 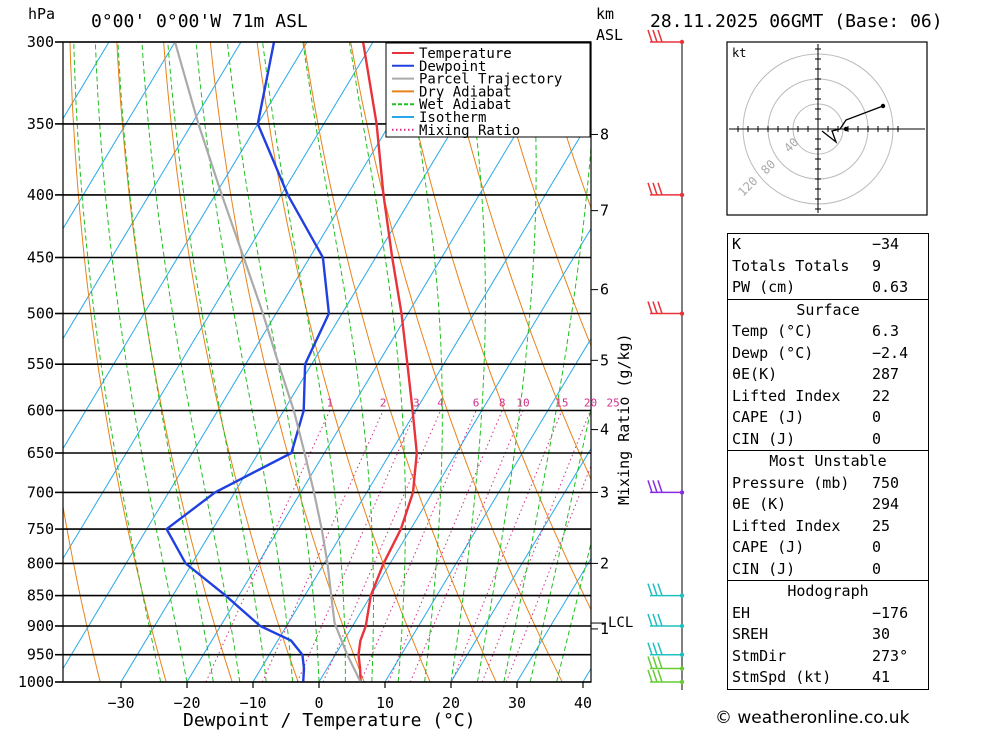 I want to click on hodograph-storm-motion, so click(x=846, y=129).